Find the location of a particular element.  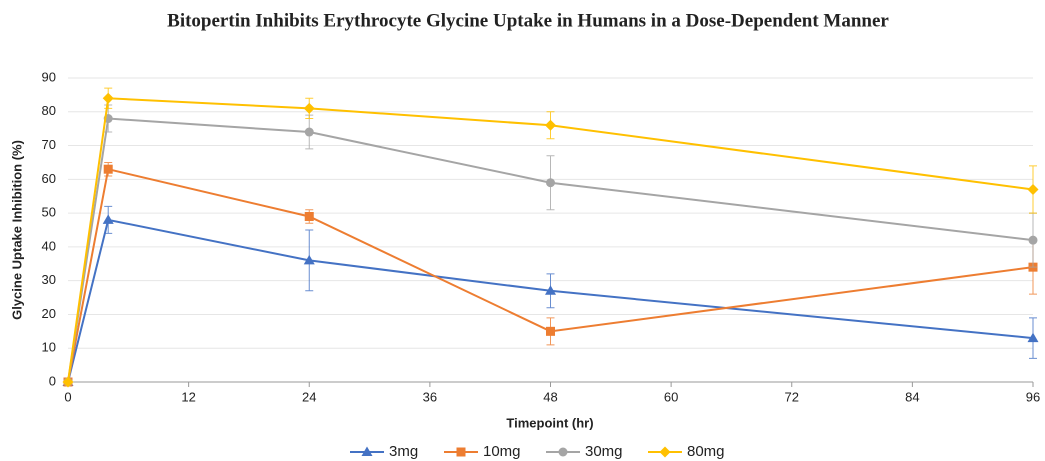

y-tick-label: 80 is located at coordinates (49, 110).